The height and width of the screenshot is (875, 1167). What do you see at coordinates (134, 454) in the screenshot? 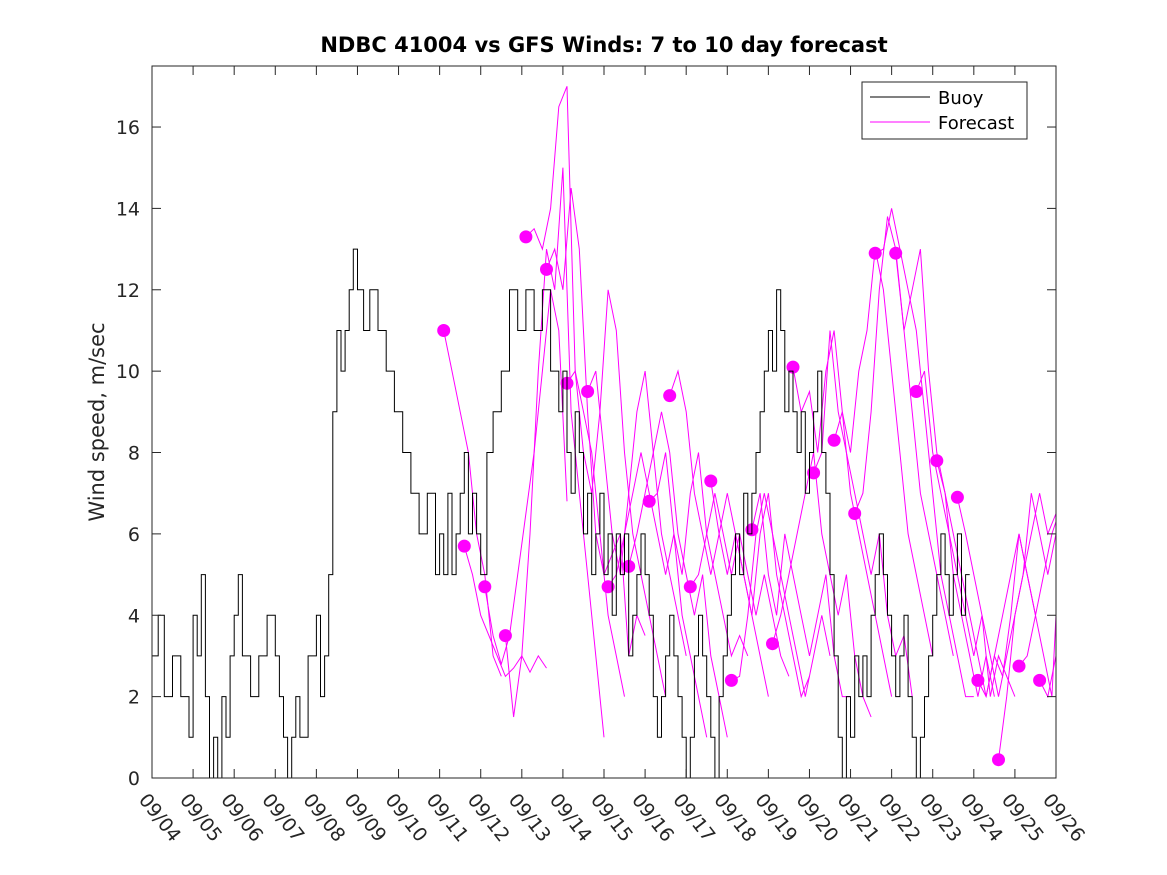
I see `y-tick-label-4: 8` at bounding box center [134, 454].